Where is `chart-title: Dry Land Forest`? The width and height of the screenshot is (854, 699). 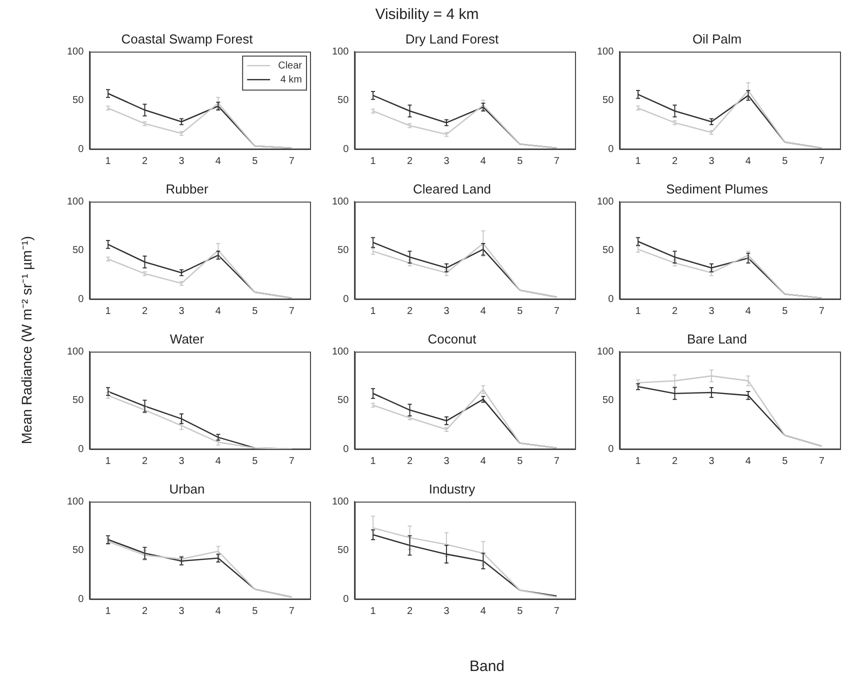 chart-title: Dry Land Forest is located at coordinates (452, 38).